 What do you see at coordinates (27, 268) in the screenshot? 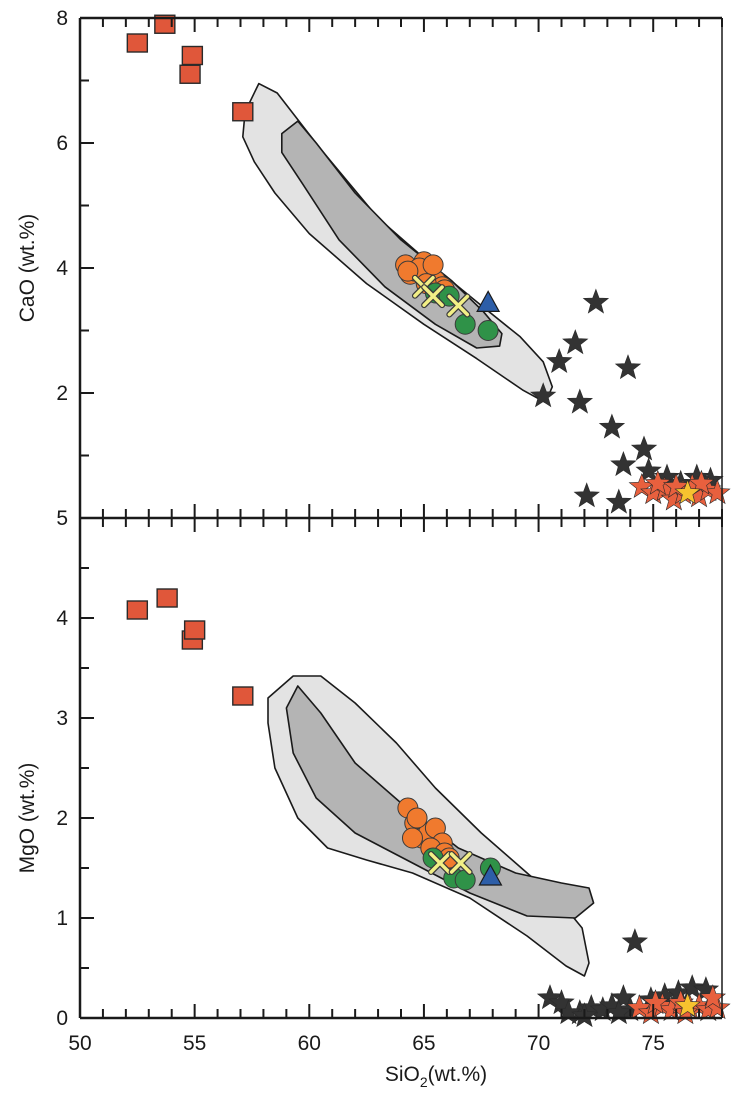
I see `y-axis-label-cao: CaO (wt.%)` at bounding box center [27, 268].